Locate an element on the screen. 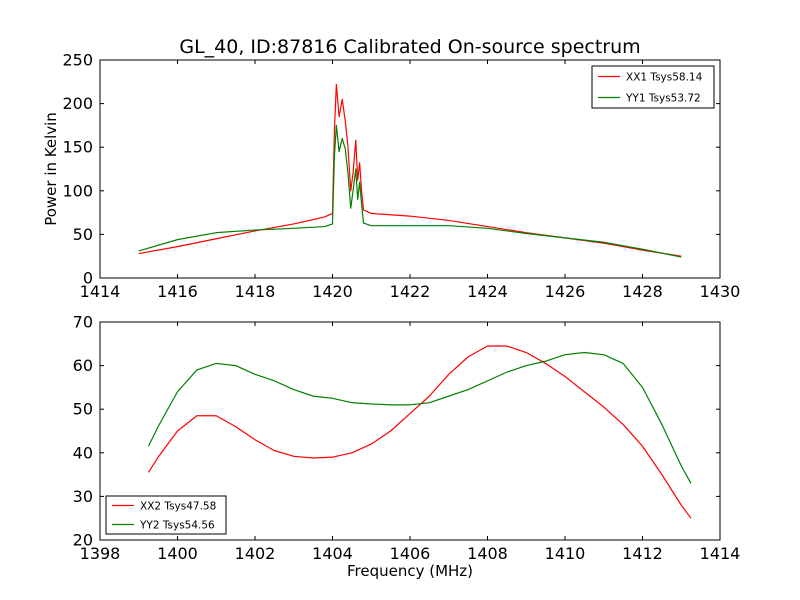 Image resolution: width=800 pixels, height=600 pixels. x-tick-label: 1402 is located at coordinates (255, 553).